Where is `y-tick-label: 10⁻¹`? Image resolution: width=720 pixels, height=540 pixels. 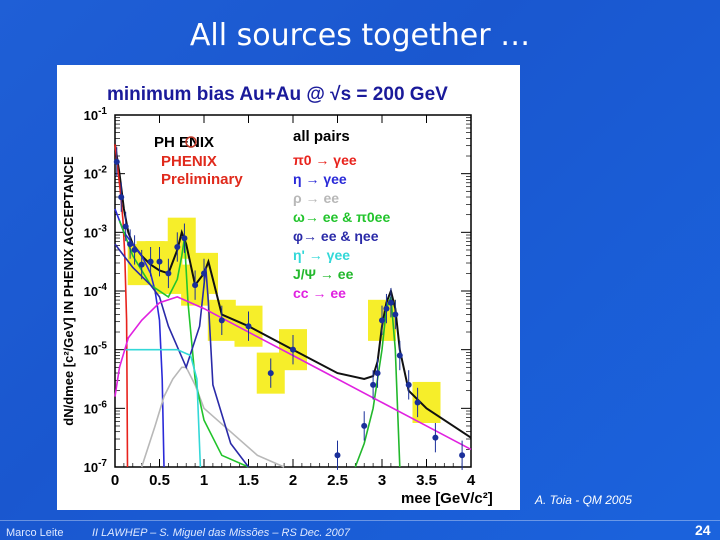
y-tick-label: 10⁻¹ is located at coordinates (96, 114).